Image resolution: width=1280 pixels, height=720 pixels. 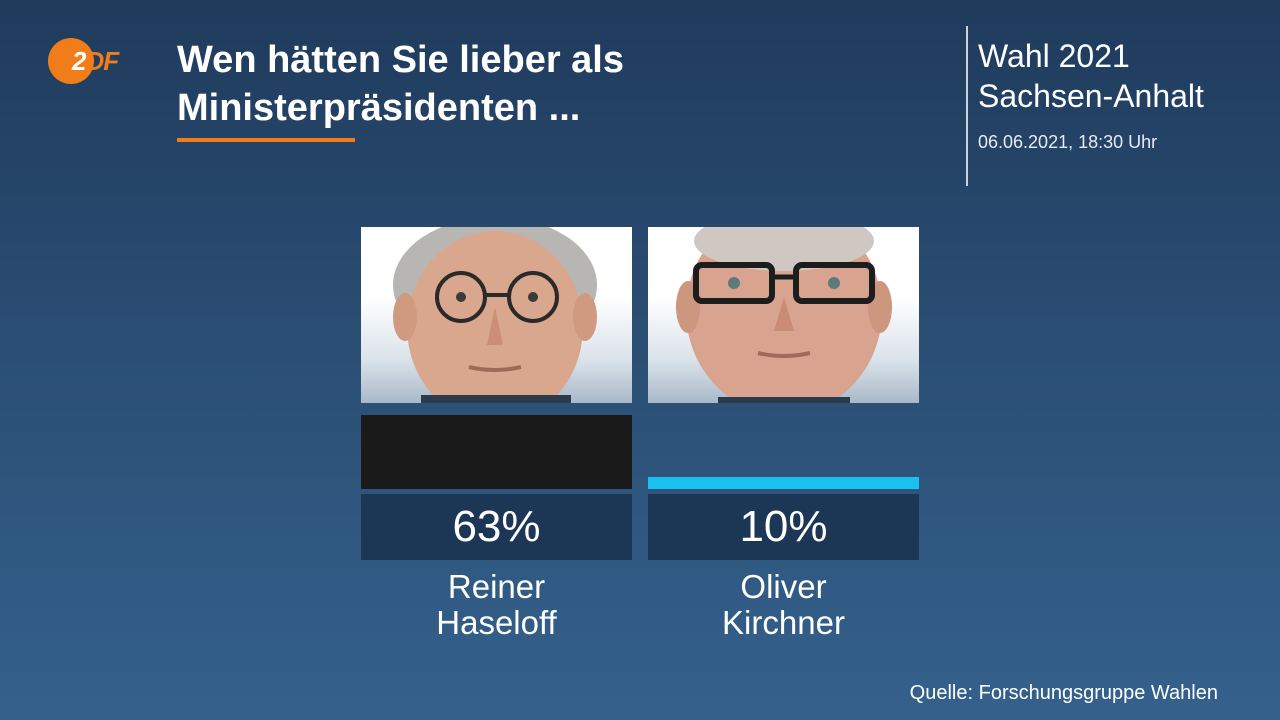 What do you see at coordinates (496, 586) in the screenshot?
I see `candidate-first-name: Reiner` at bounding box center [496, 586].